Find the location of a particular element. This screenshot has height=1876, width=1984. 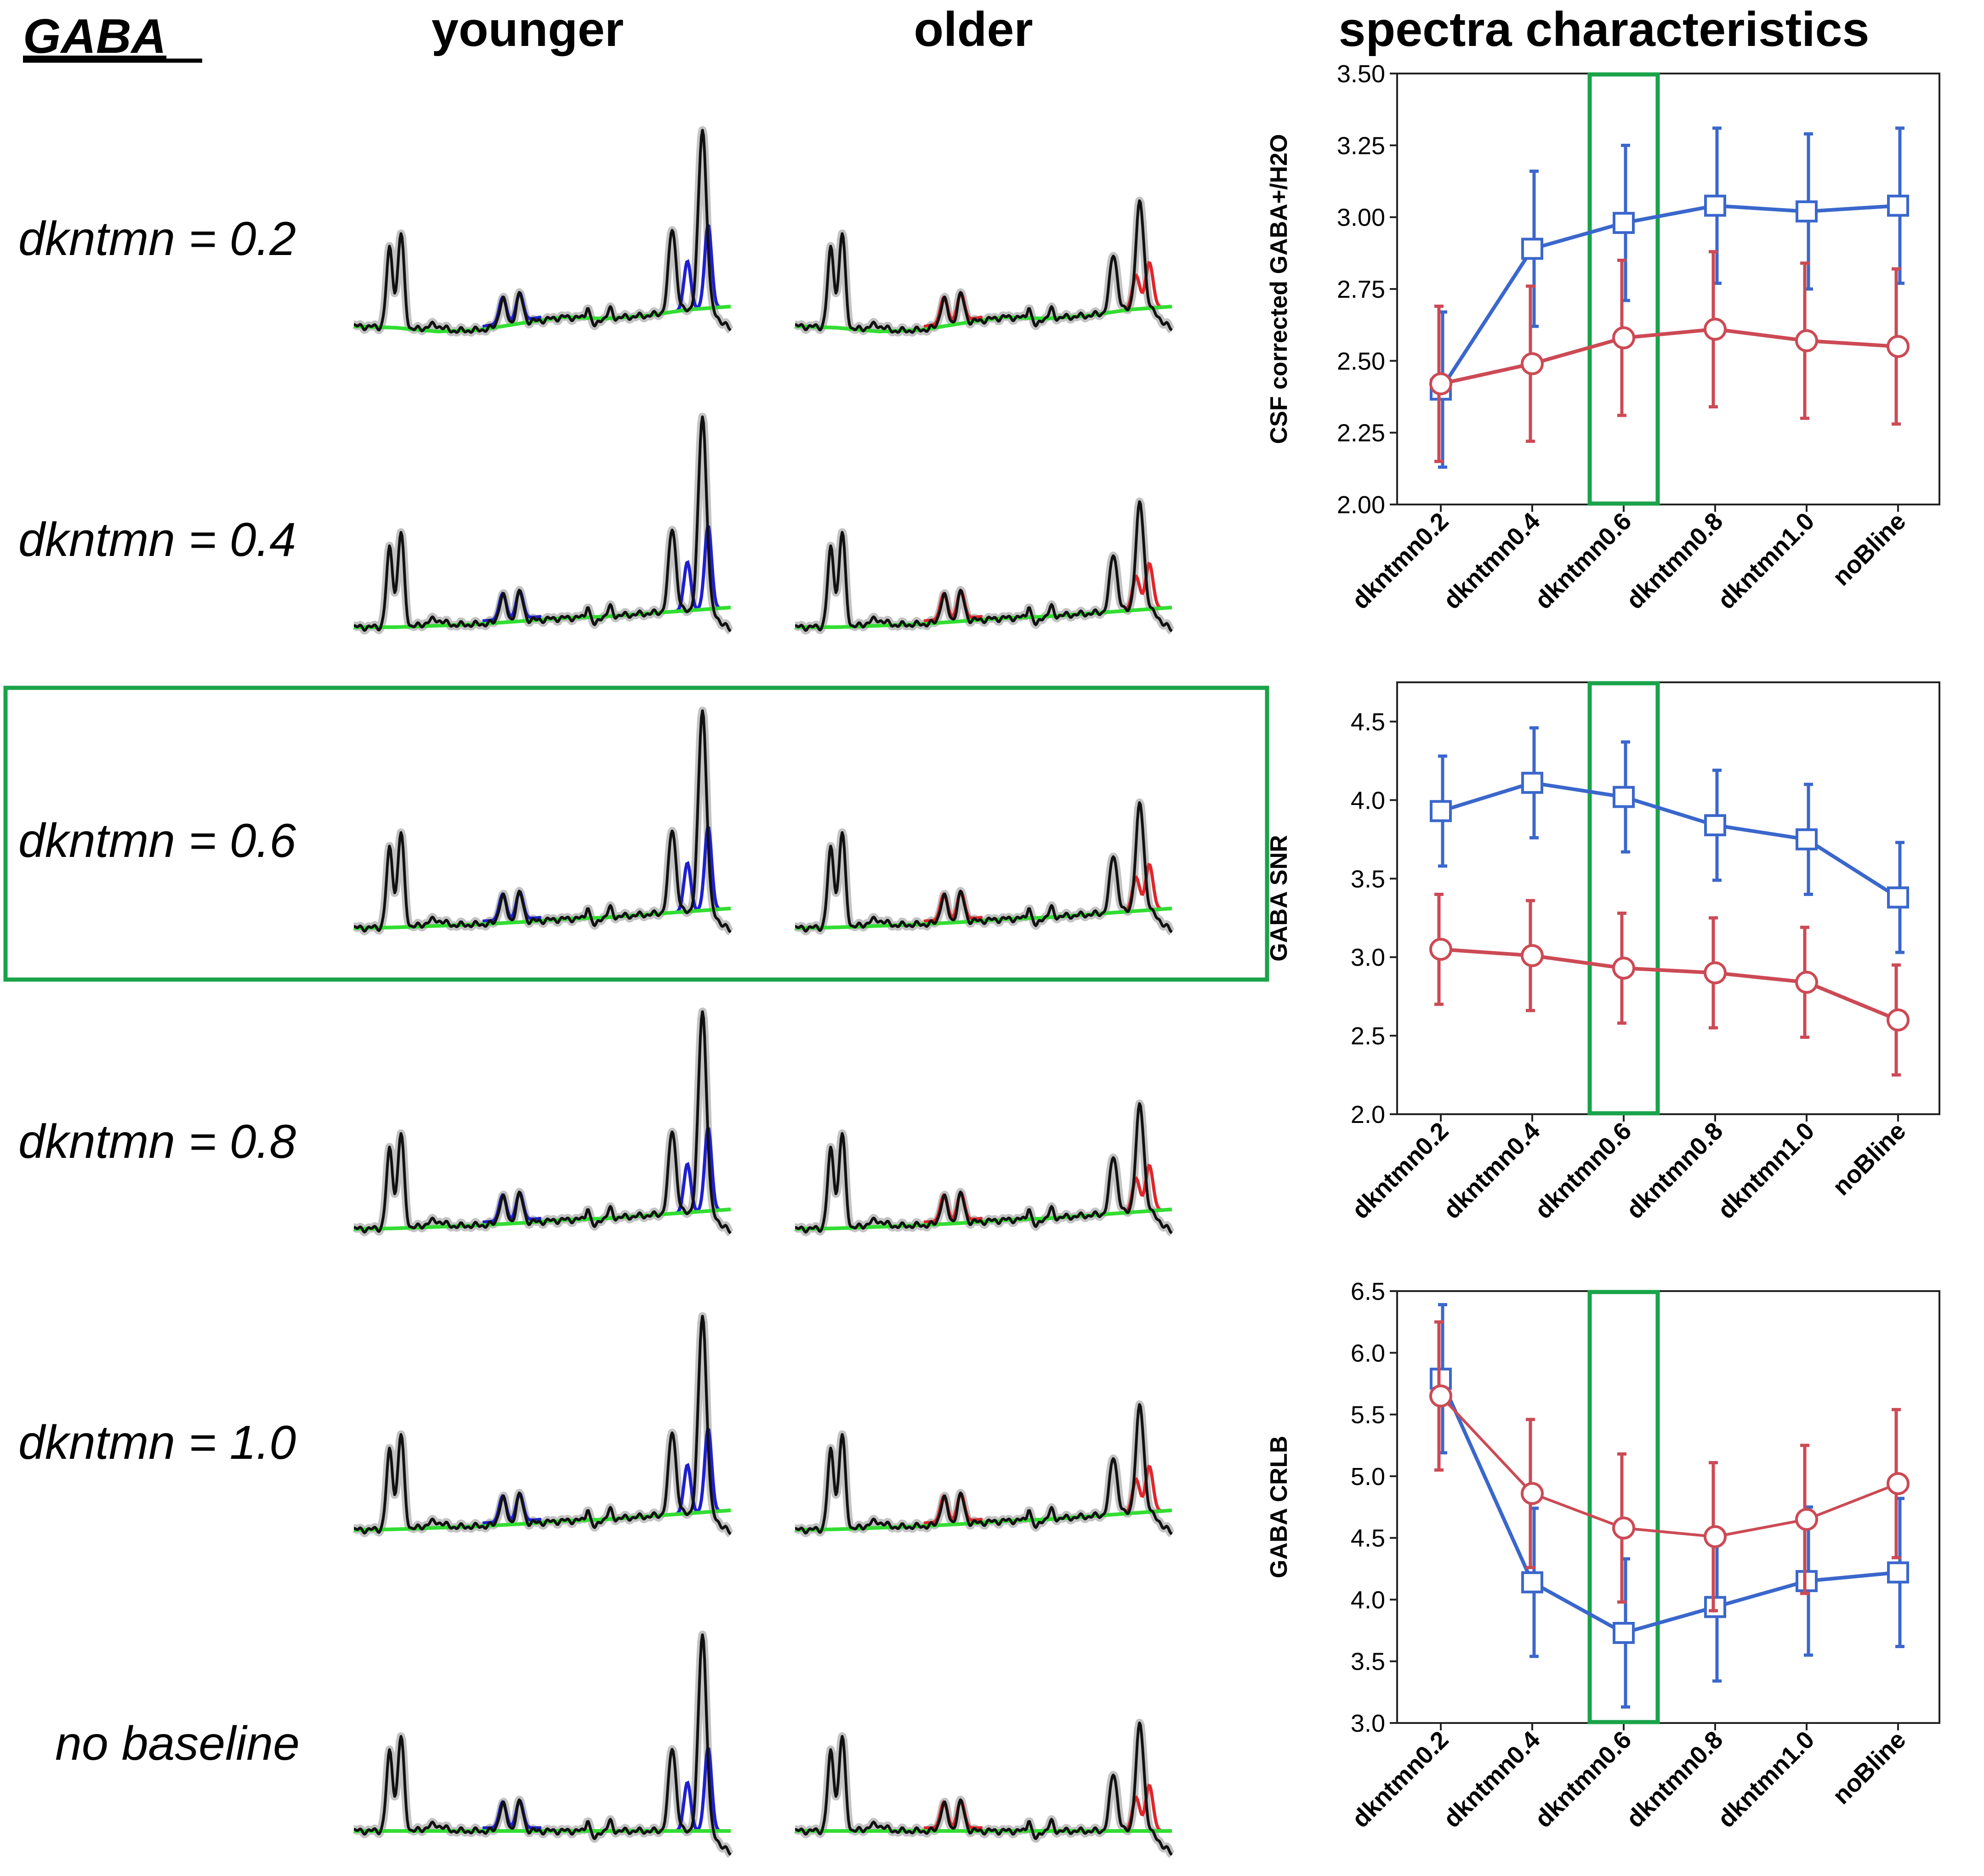

y-tick-label: 6.0 is located at coordinates (1368, 1353).